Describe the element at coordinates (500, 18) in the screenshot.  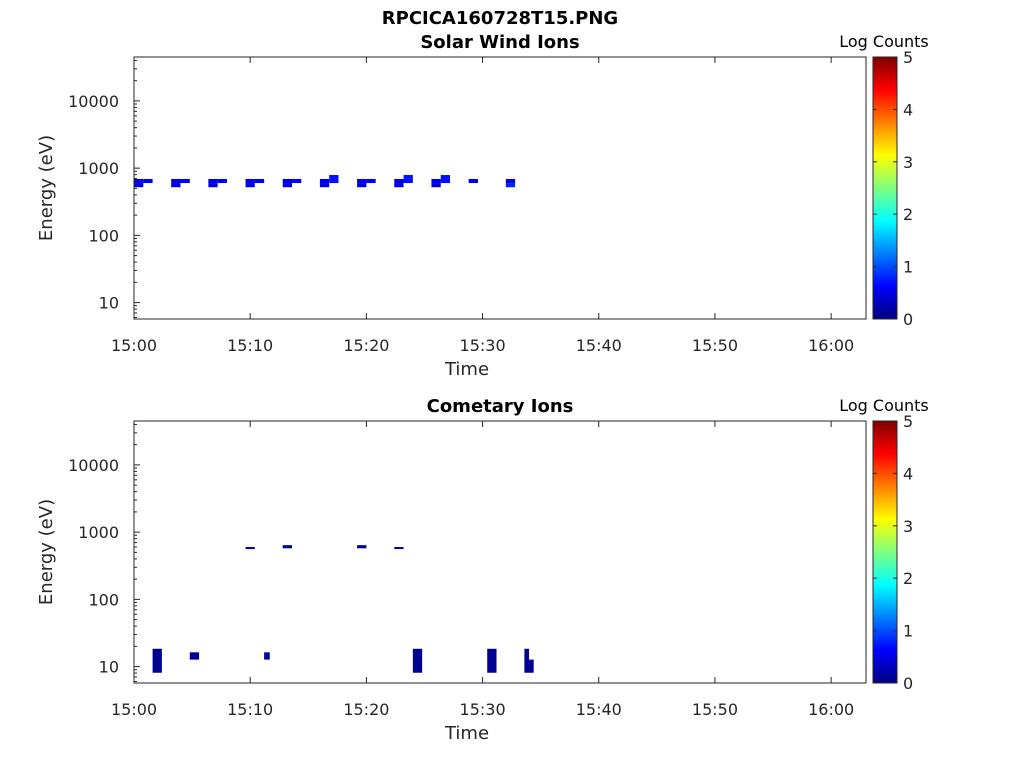
I see `figure-title: RPCICA160728T15.PNG` at that location.